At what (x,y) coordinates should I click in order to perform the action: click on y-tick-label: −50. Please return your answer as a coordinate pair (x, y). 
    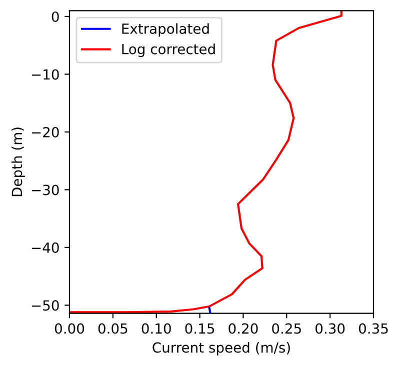
    Looking at the image, I should click on (45, 305).